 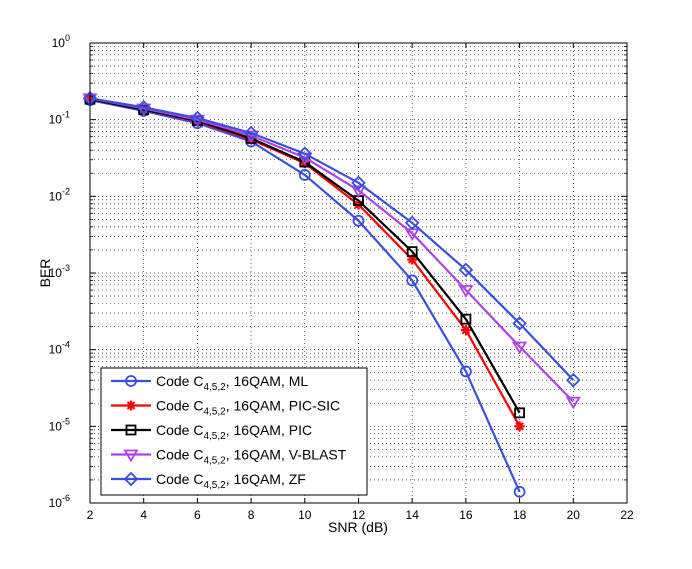 What do you see at coordinates (286, 455) in the screenshot?
I see `legend-label-rest: , 16QAM, V-BLAST` at bounding box center [286, 455].